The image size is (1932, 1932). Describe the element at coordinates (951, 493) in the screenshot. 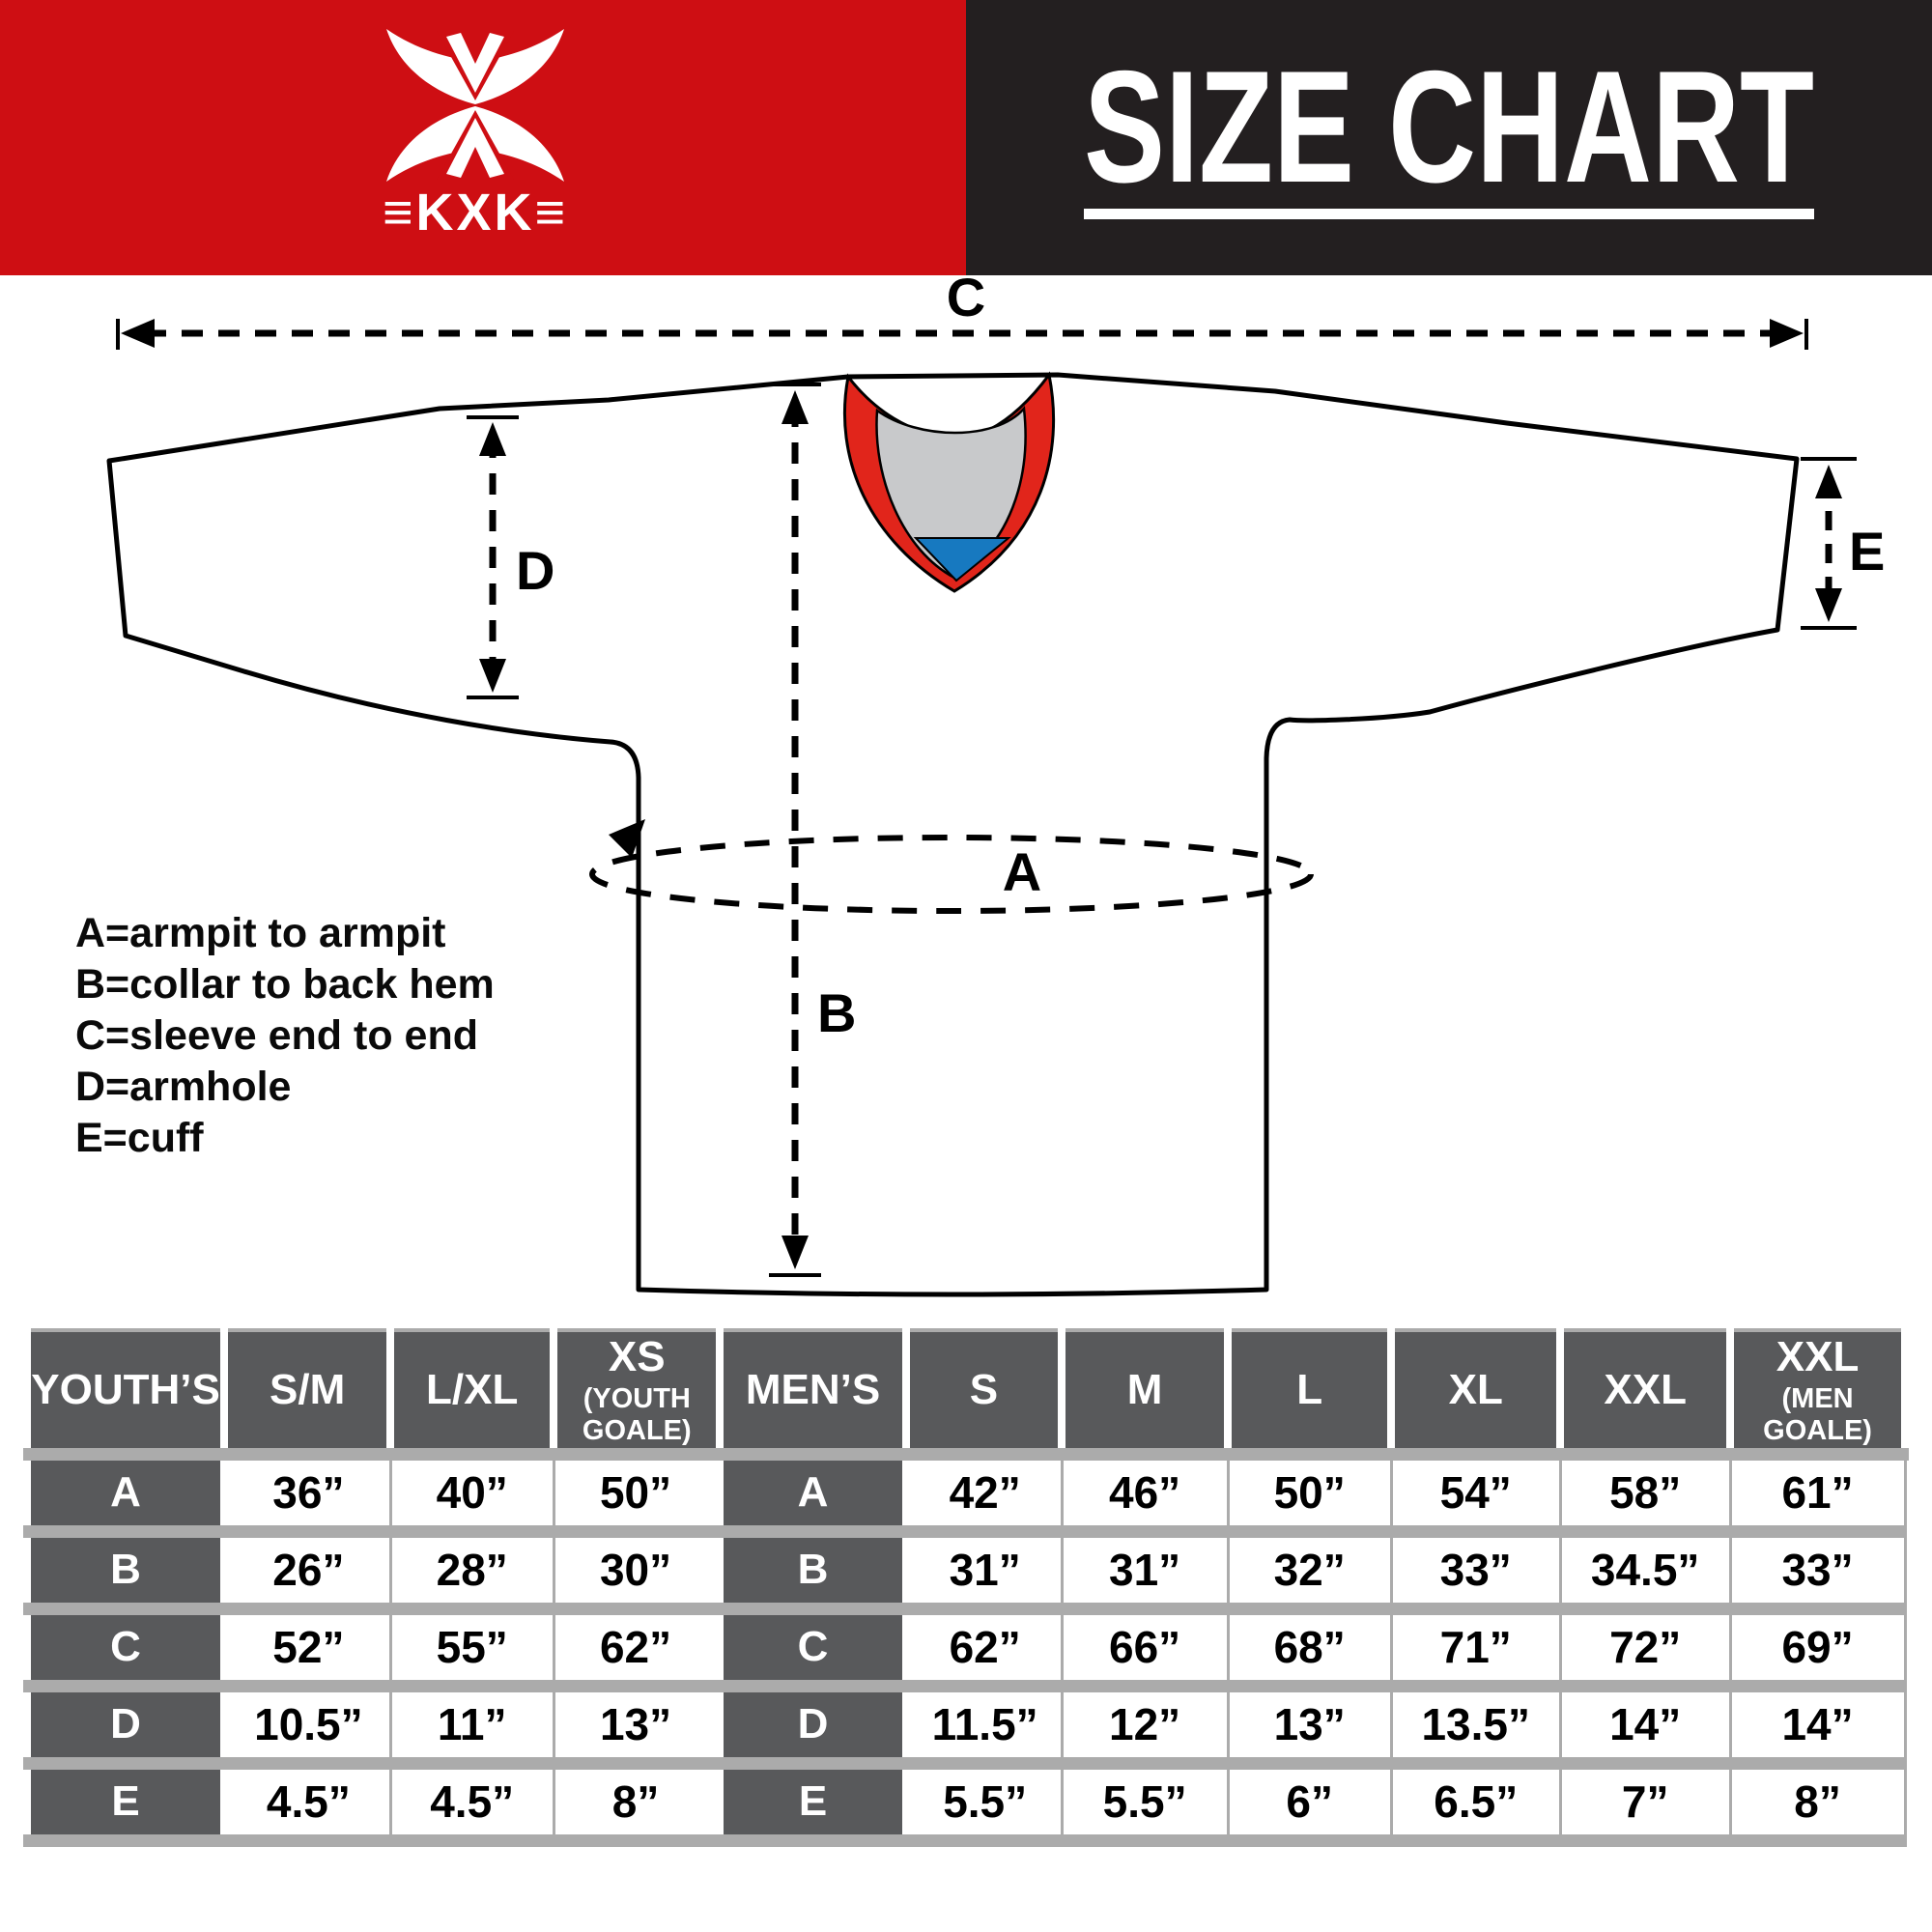

I see `collar-inner` at that location.